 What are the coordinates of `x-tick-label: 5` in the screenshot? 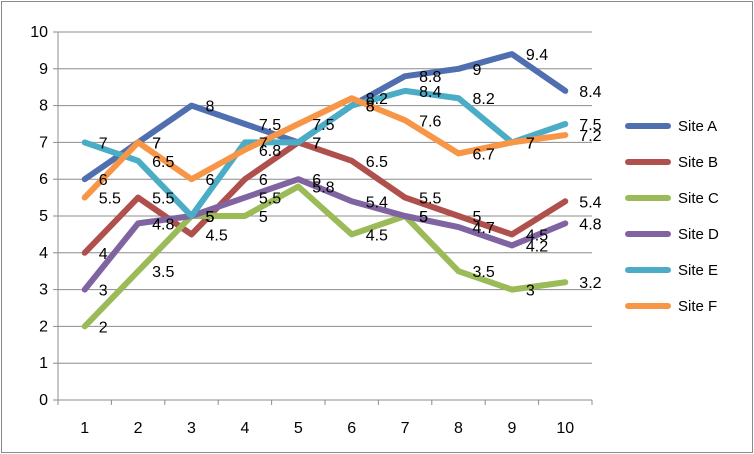 It's located at (298, 428).